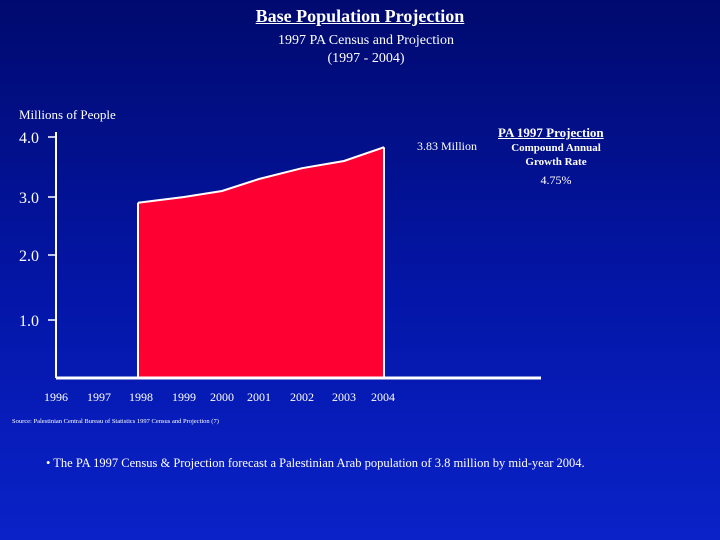  Describe the element at coordinates (56, 397) in the screenshot. I see `x-tick-label-1996: 1996` at that location.